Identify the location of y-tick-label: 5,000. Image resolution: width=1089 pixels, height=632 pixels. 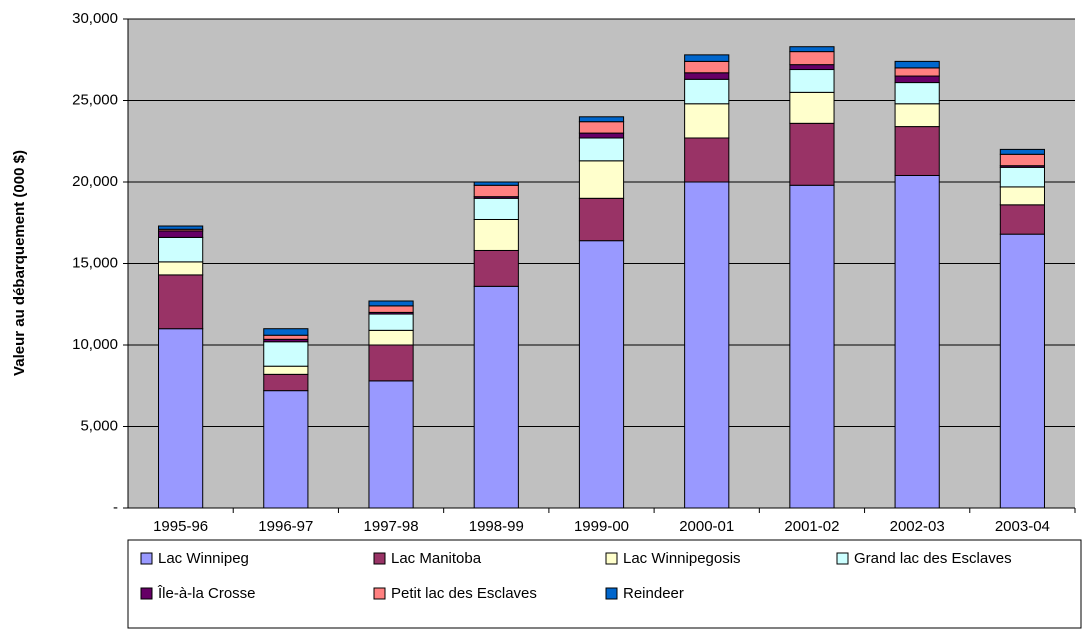
(99, 425).